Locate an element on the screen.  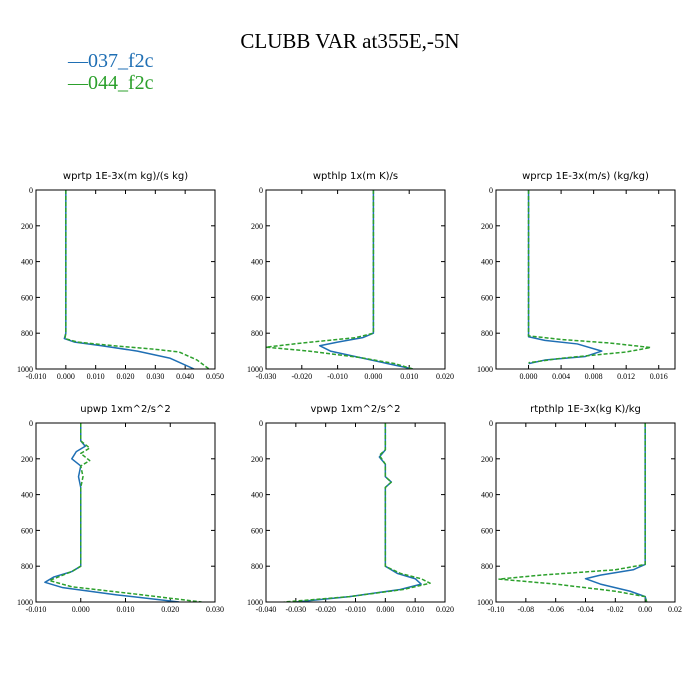
legend-entry-044: —044_f2c is located at coordinates (111, 83).